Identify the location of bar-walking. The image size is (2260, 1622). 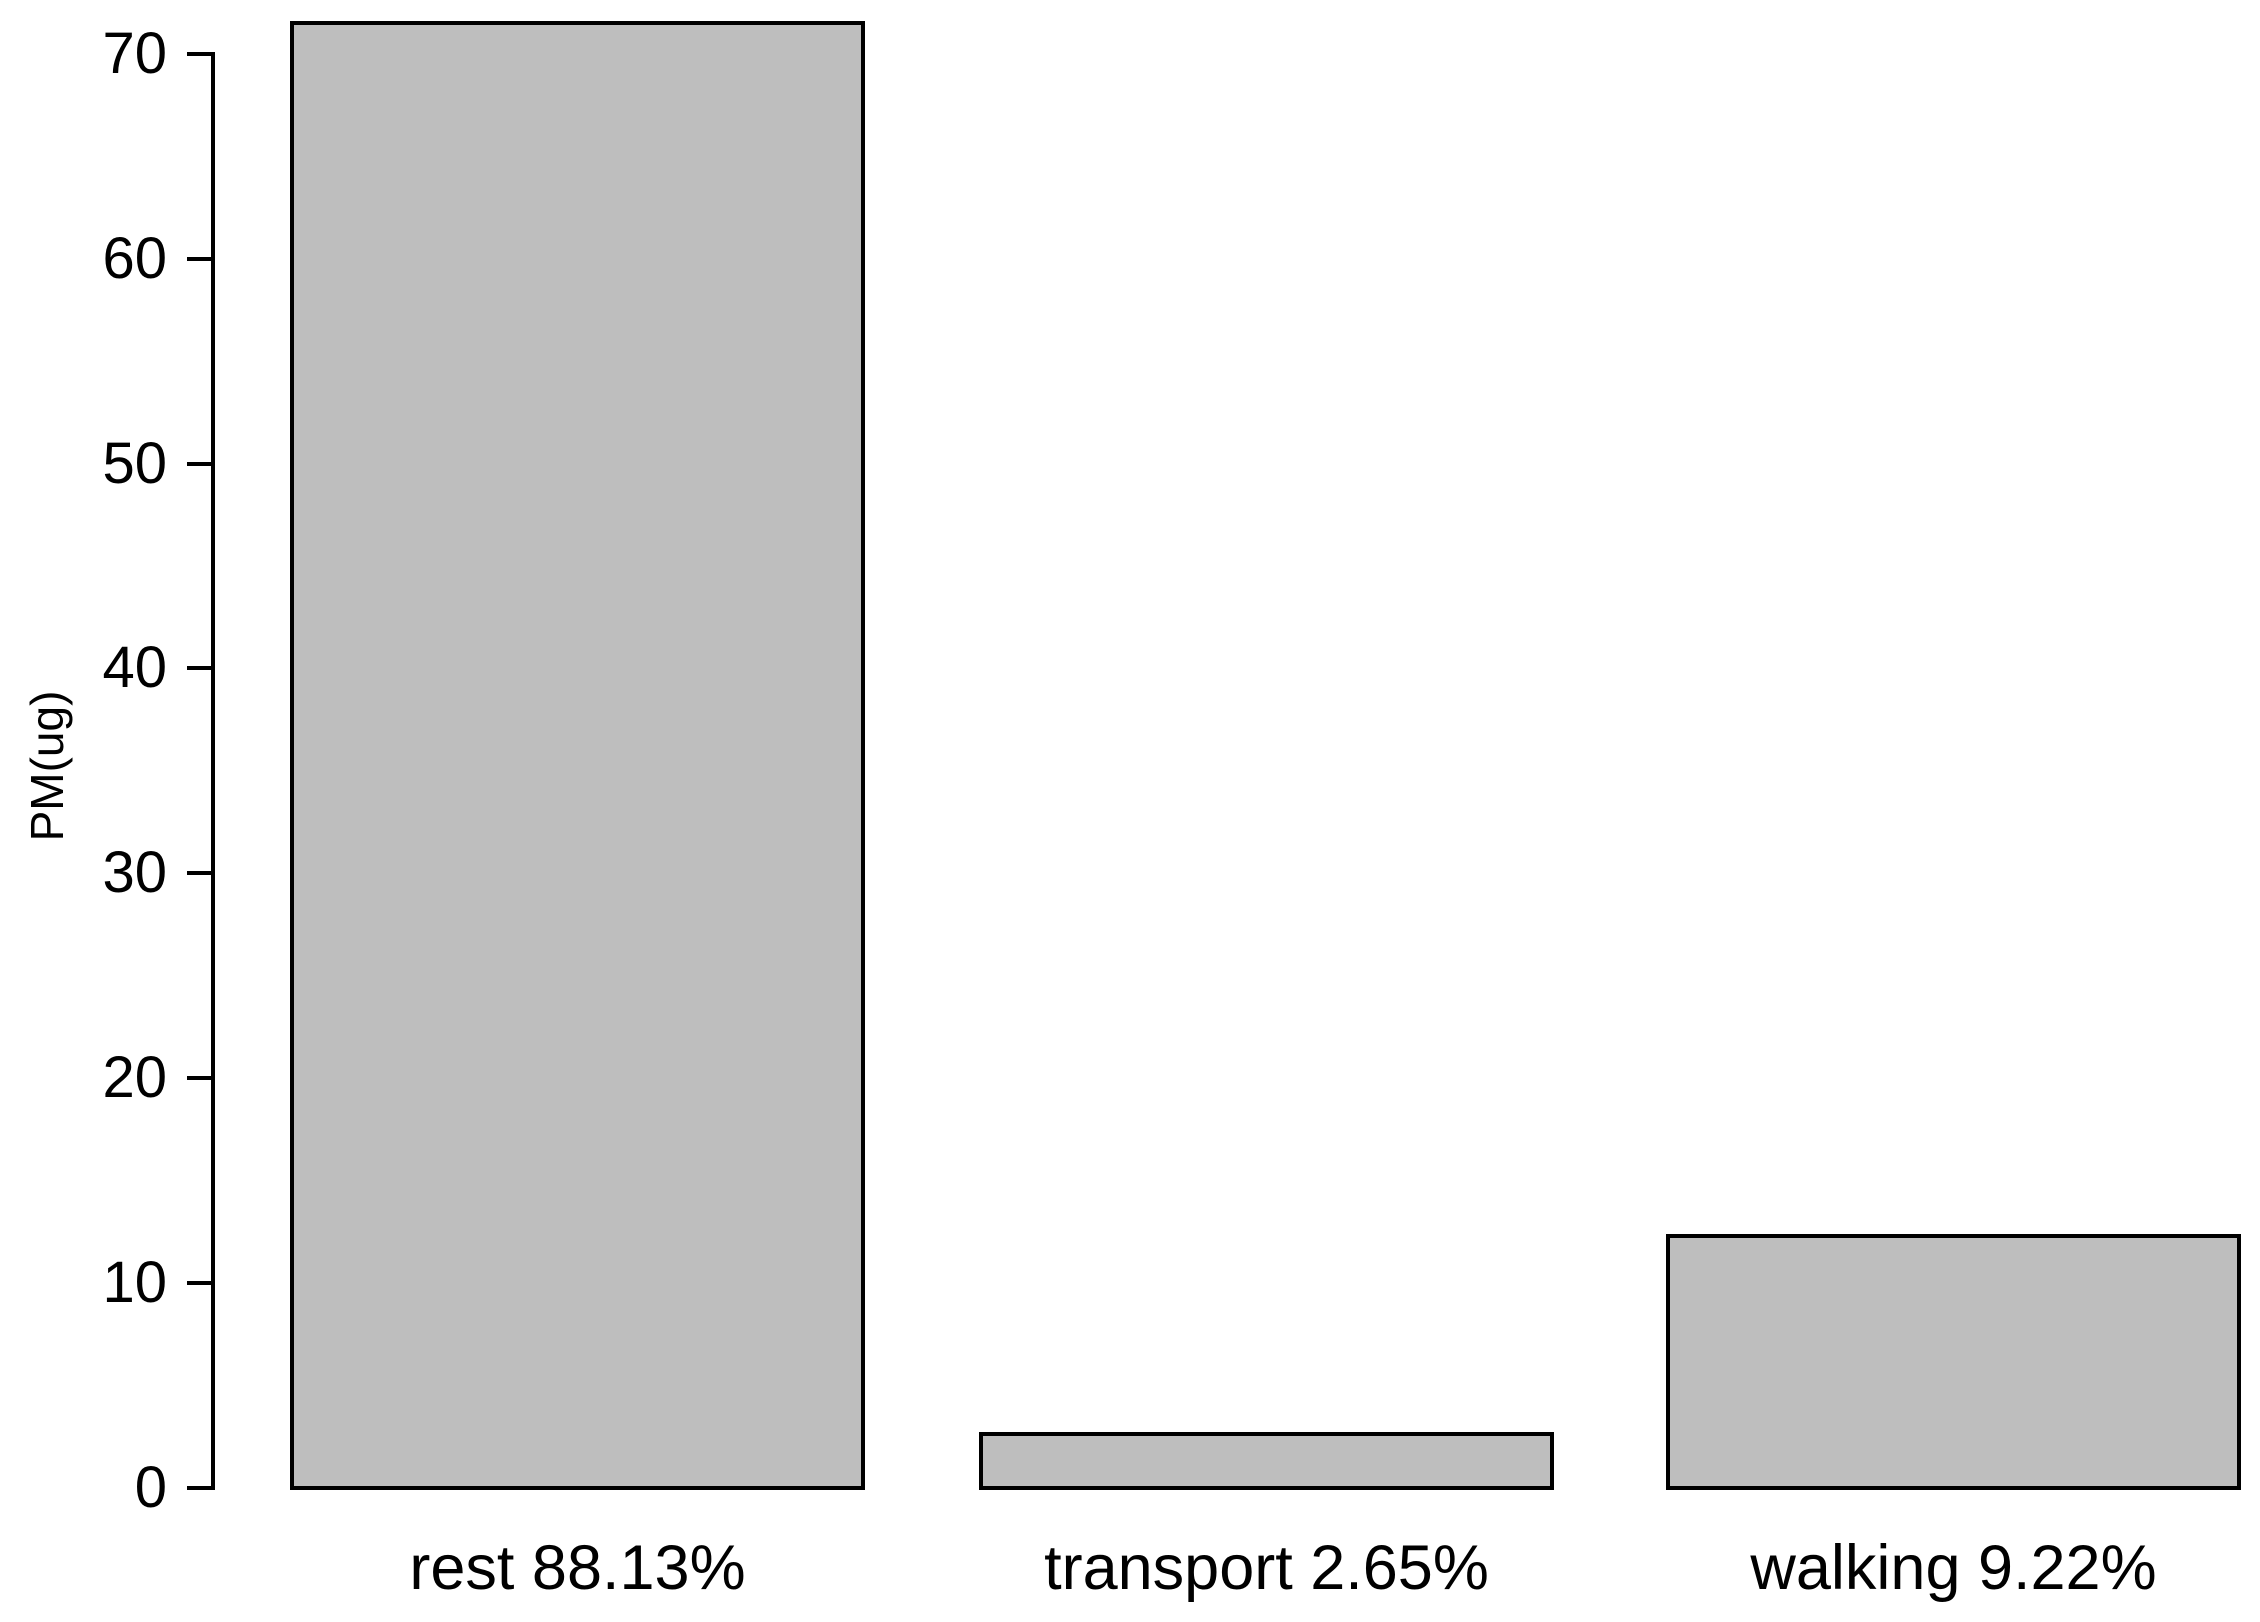
(1953, 1361).